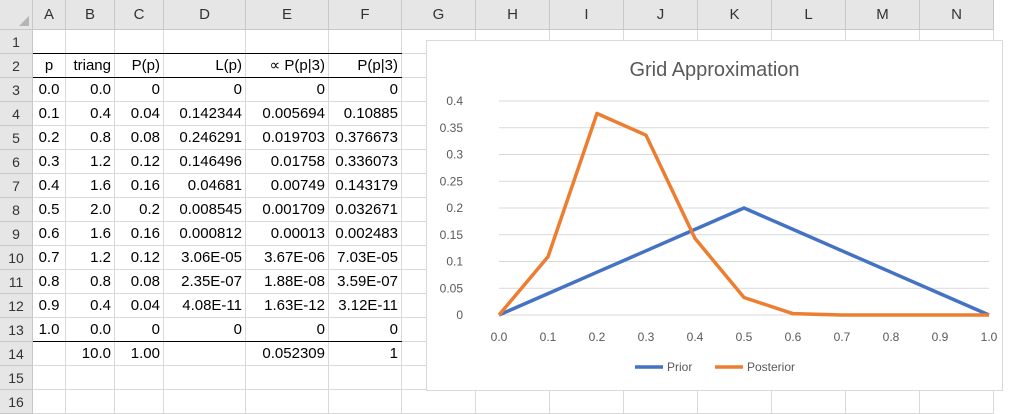 The image size is (1024, 414). What do you see at coordinates (49, 15) in the screenshot?
I see `column-header-a: A` at bounding box center [49, 15].